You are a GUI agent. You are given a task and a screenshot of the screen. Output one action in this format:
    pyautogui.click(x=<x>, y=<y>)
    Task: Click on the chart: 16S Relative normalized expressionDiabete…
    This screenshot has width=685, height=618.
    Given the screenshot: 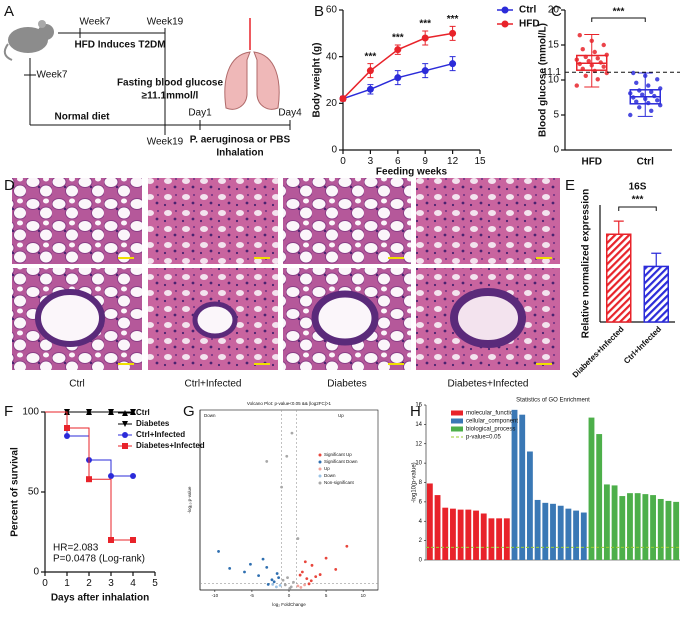 What is the action you would take?
    pyautogui.click(x=623, y=280)
    